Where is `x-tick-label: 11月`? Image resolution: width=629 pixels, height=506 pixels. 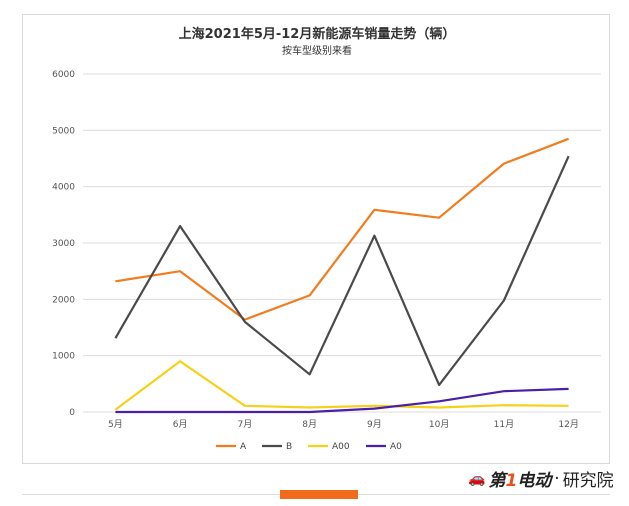 x-tick-label: 11月 is located at coordinates (504, 424).